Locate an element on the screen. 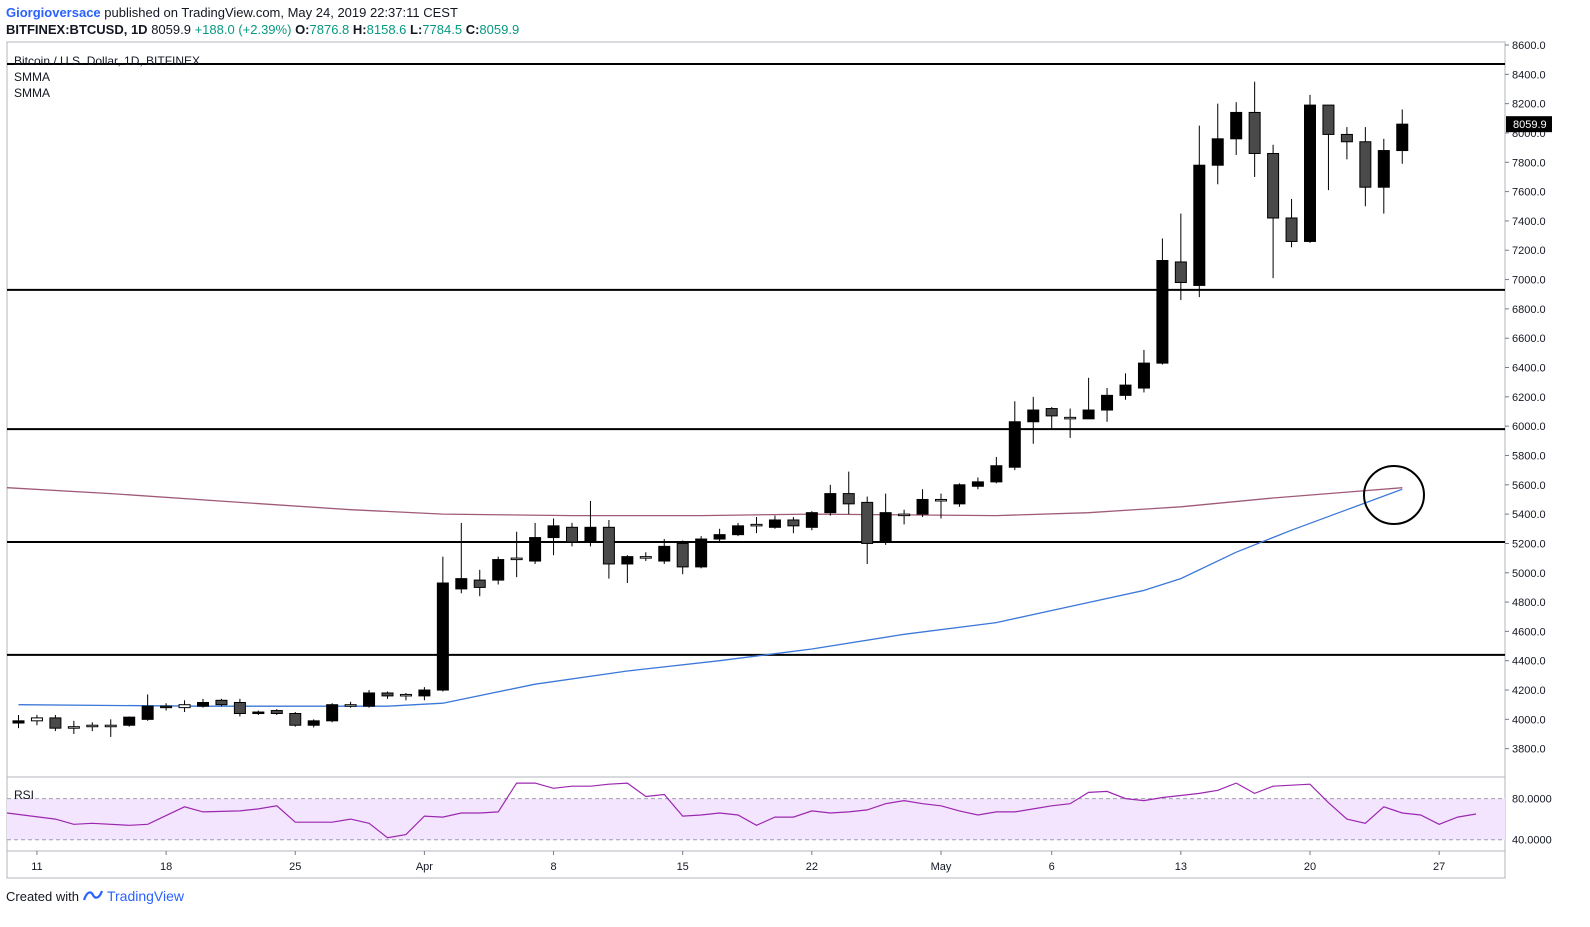  last-price: 8059.9 is located at coordinates (171, 29).